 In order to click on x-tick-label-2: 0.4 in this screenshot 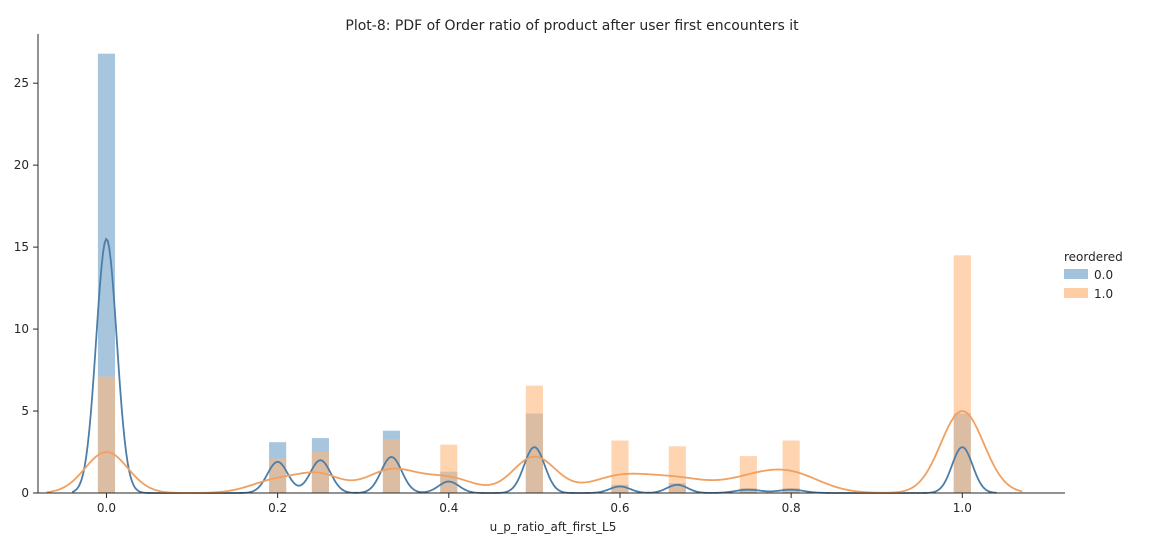, I will do `click(448, 508)`.